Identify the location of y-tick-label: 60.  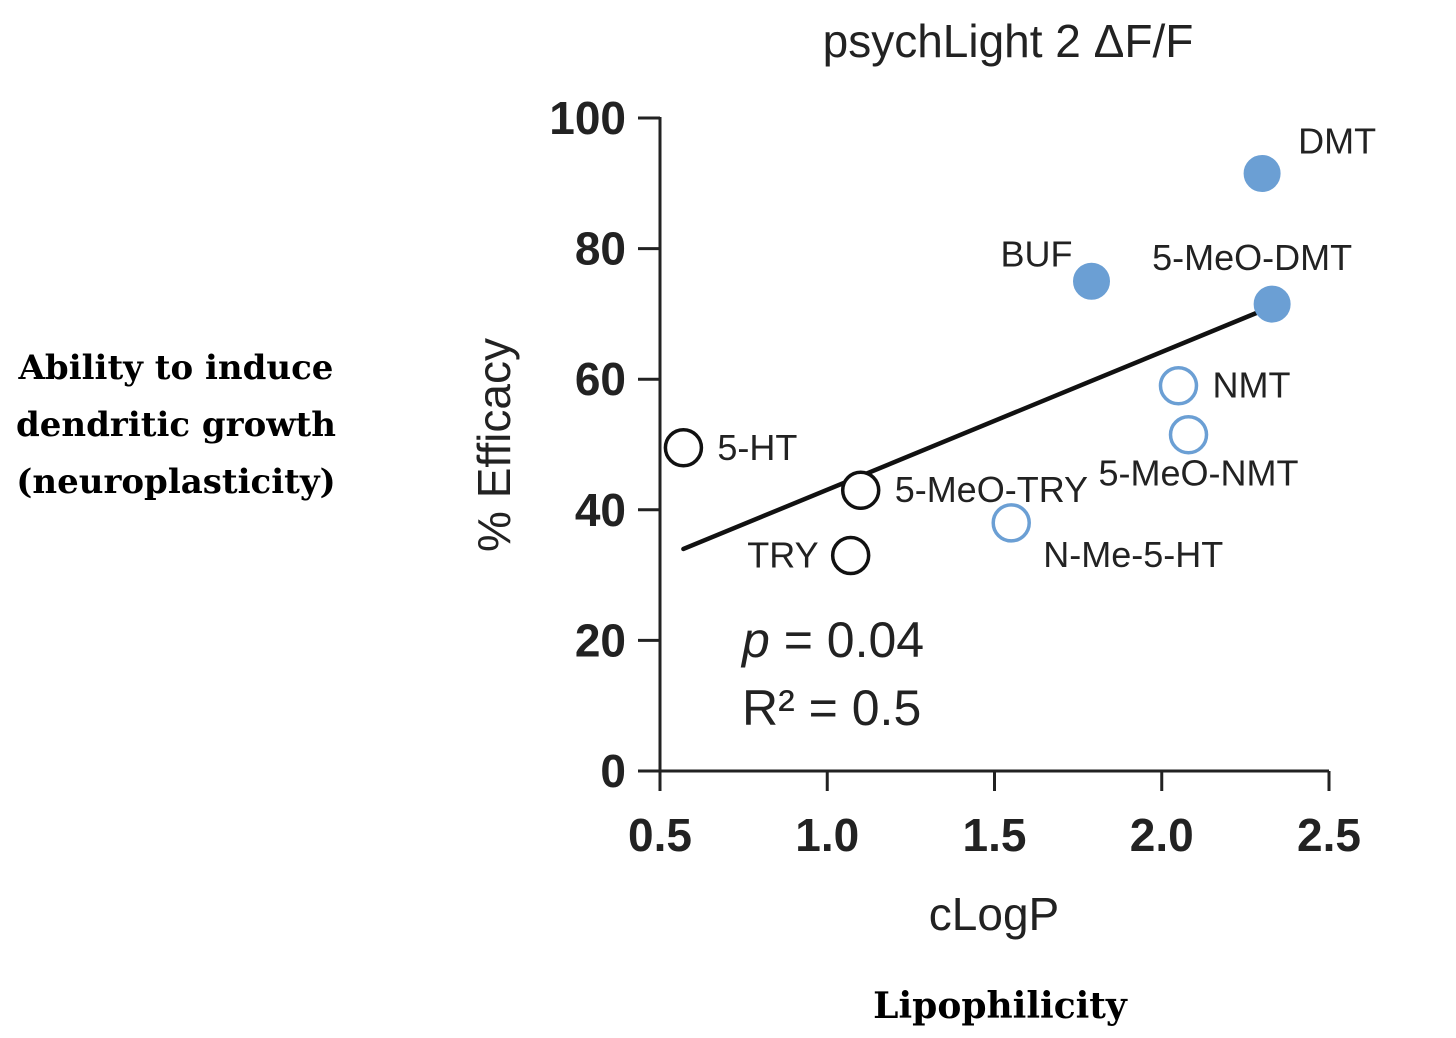
(600, 379).